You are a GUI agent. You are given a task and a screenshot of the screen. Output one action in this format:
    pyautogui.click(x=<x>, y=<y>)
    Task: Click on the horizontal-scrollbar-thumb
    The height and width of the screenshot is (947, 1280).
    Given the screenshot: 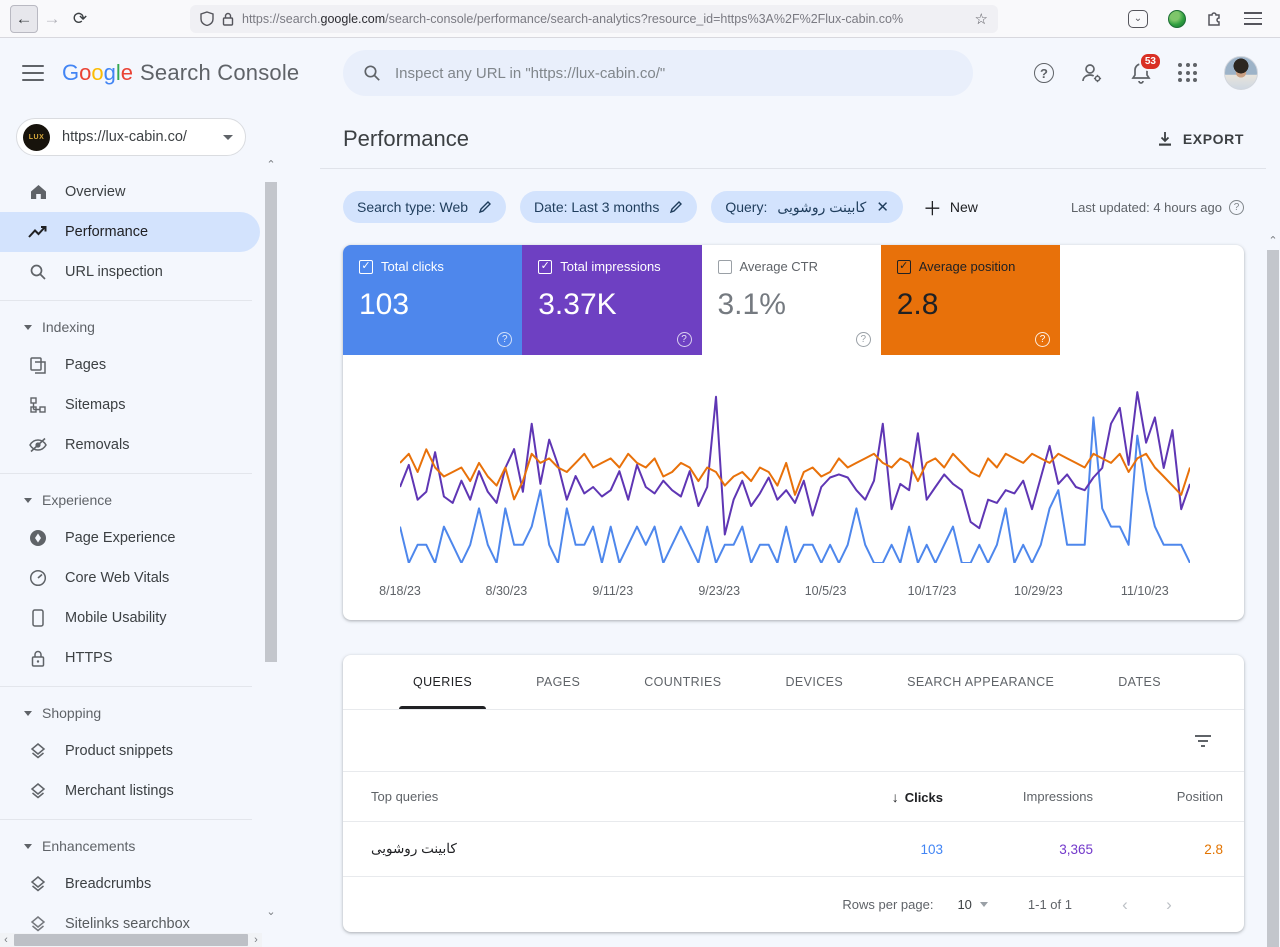 What is the action you would take?
    pyautogui.click(x=131, y=940)
    